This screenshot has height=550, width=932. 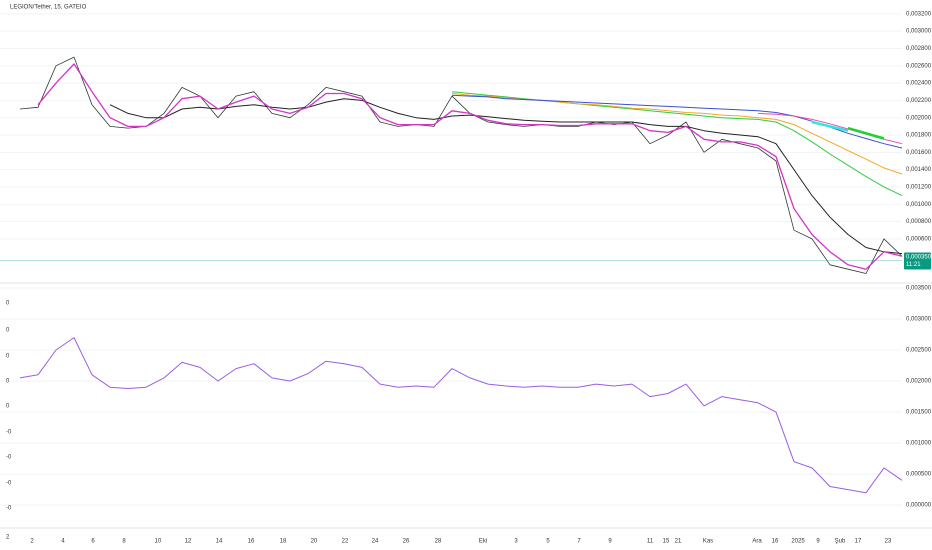 I want to click on y-tick-label: 0,000000, so click(x=919, y=506).